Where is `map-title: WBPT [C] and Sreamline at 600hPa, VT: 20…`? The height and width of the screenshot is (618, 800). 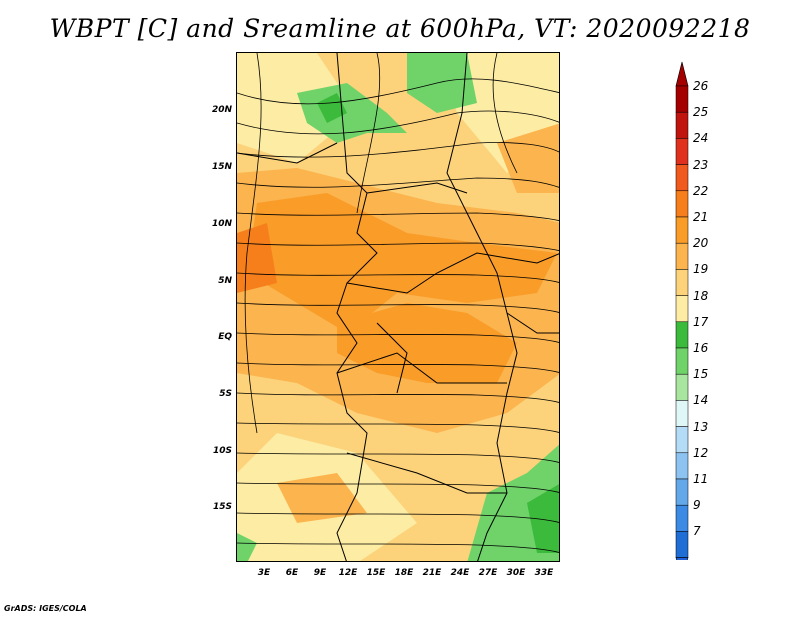 map-title: WBPT [C] and Sreamline at 600hPa, VT: 20… is located at coordinates (400, 28).